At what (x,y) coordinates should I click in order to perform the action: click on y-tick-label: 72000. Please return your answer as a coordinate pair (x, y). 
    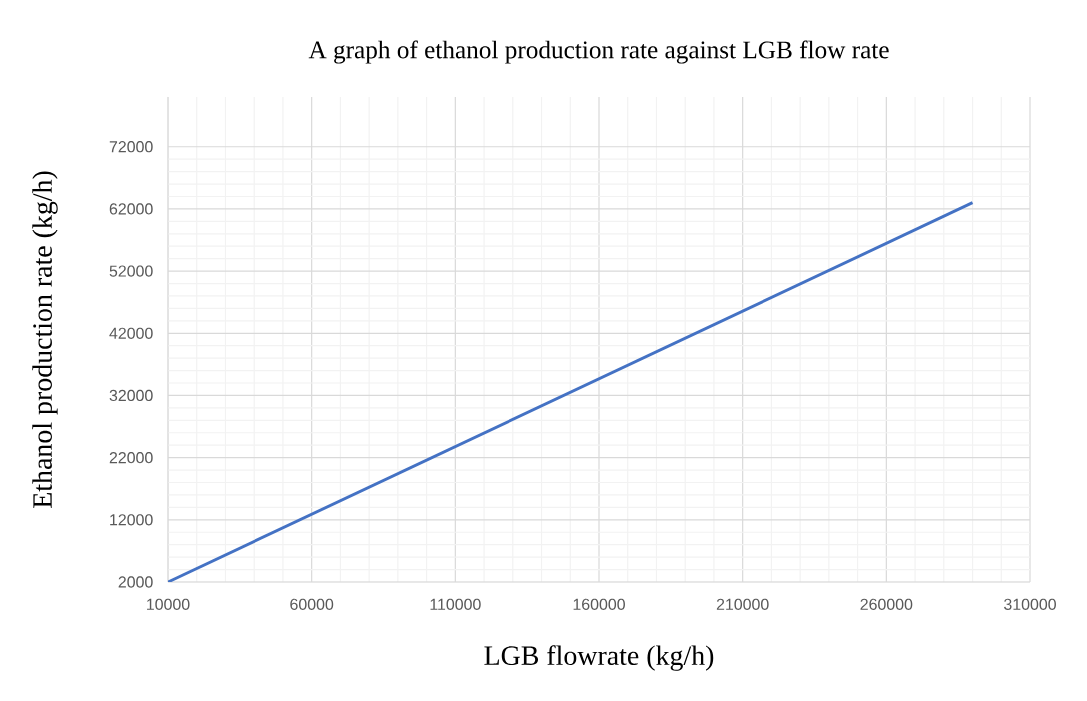
    Looking at the image, I should click on (131, 147).